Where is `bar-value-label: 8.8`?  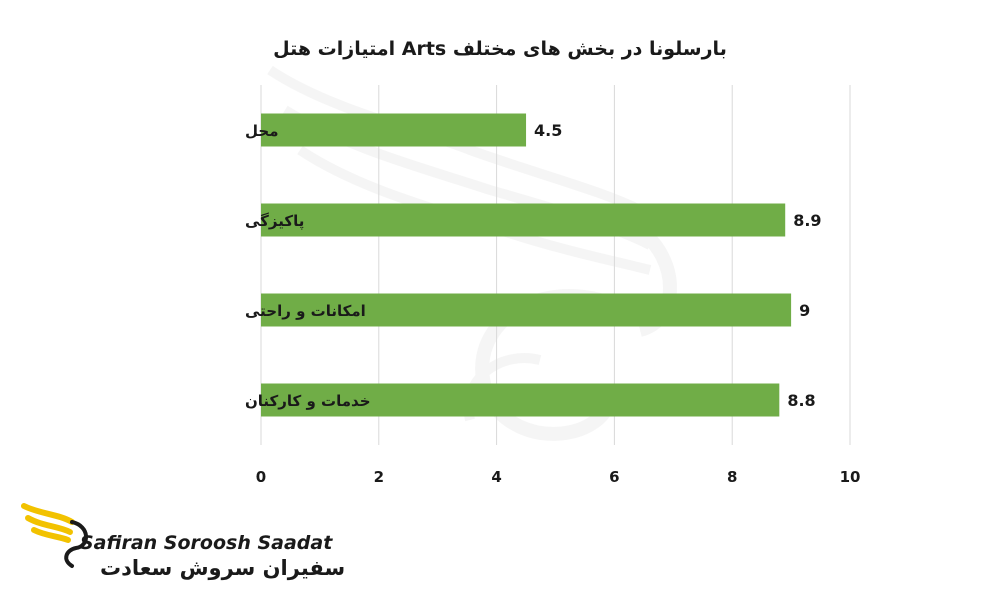
bar-value-label: 8.8 is located at coordinates (801, 400).